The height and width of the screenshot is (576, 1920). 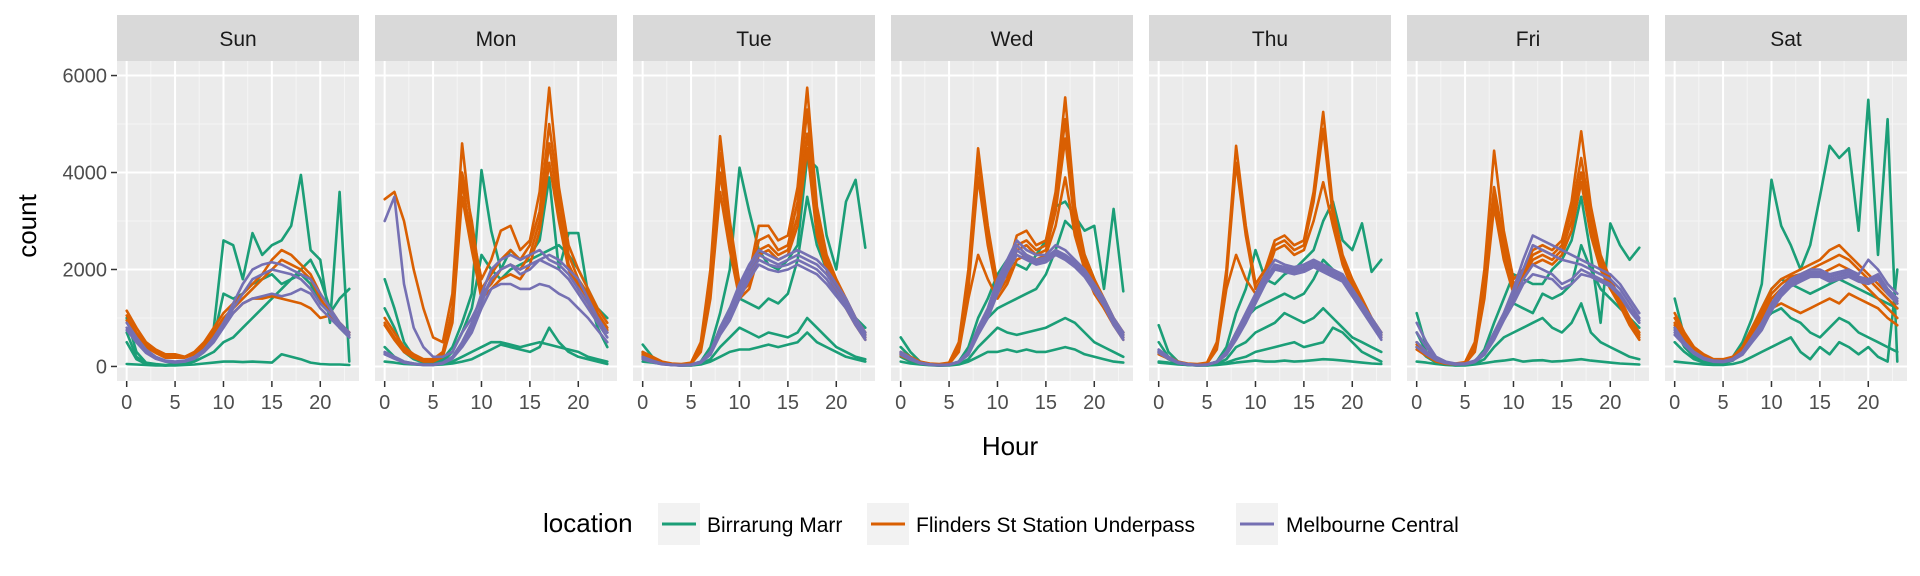 What do you see at coordinates (85, 174) in the screenshot?
I see `y-tick-label: 4000` at bounding box center [85, 174].